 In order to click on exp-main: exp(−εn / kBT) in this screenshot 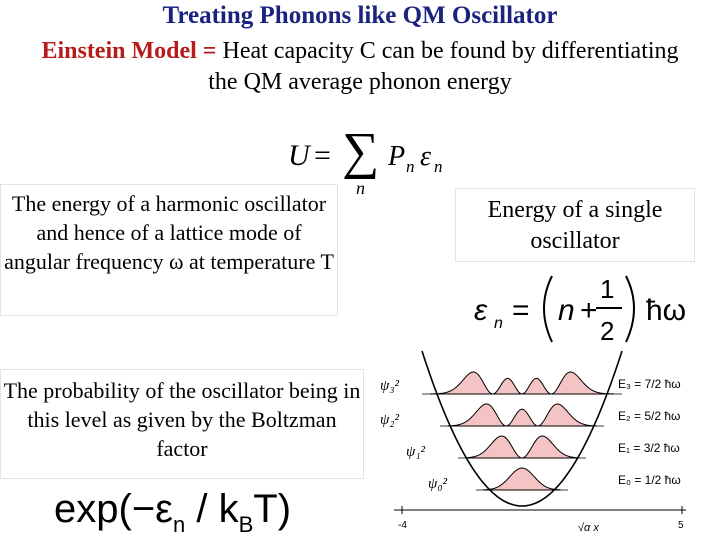, I will do `click(172, 512)`.